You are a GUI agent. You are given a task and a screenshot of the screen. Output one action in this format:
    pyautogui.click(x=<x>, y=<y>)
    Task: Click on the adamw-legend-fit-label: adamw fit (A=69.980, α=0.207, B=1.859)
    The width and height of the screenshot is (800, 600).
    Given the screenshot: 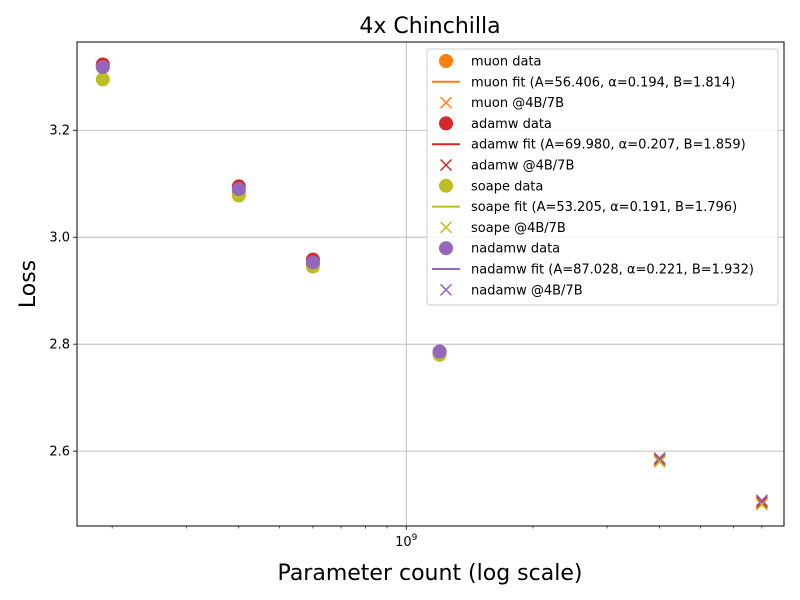 What is the action you would take?
    pyautogui.click(x=608, y=145)
    